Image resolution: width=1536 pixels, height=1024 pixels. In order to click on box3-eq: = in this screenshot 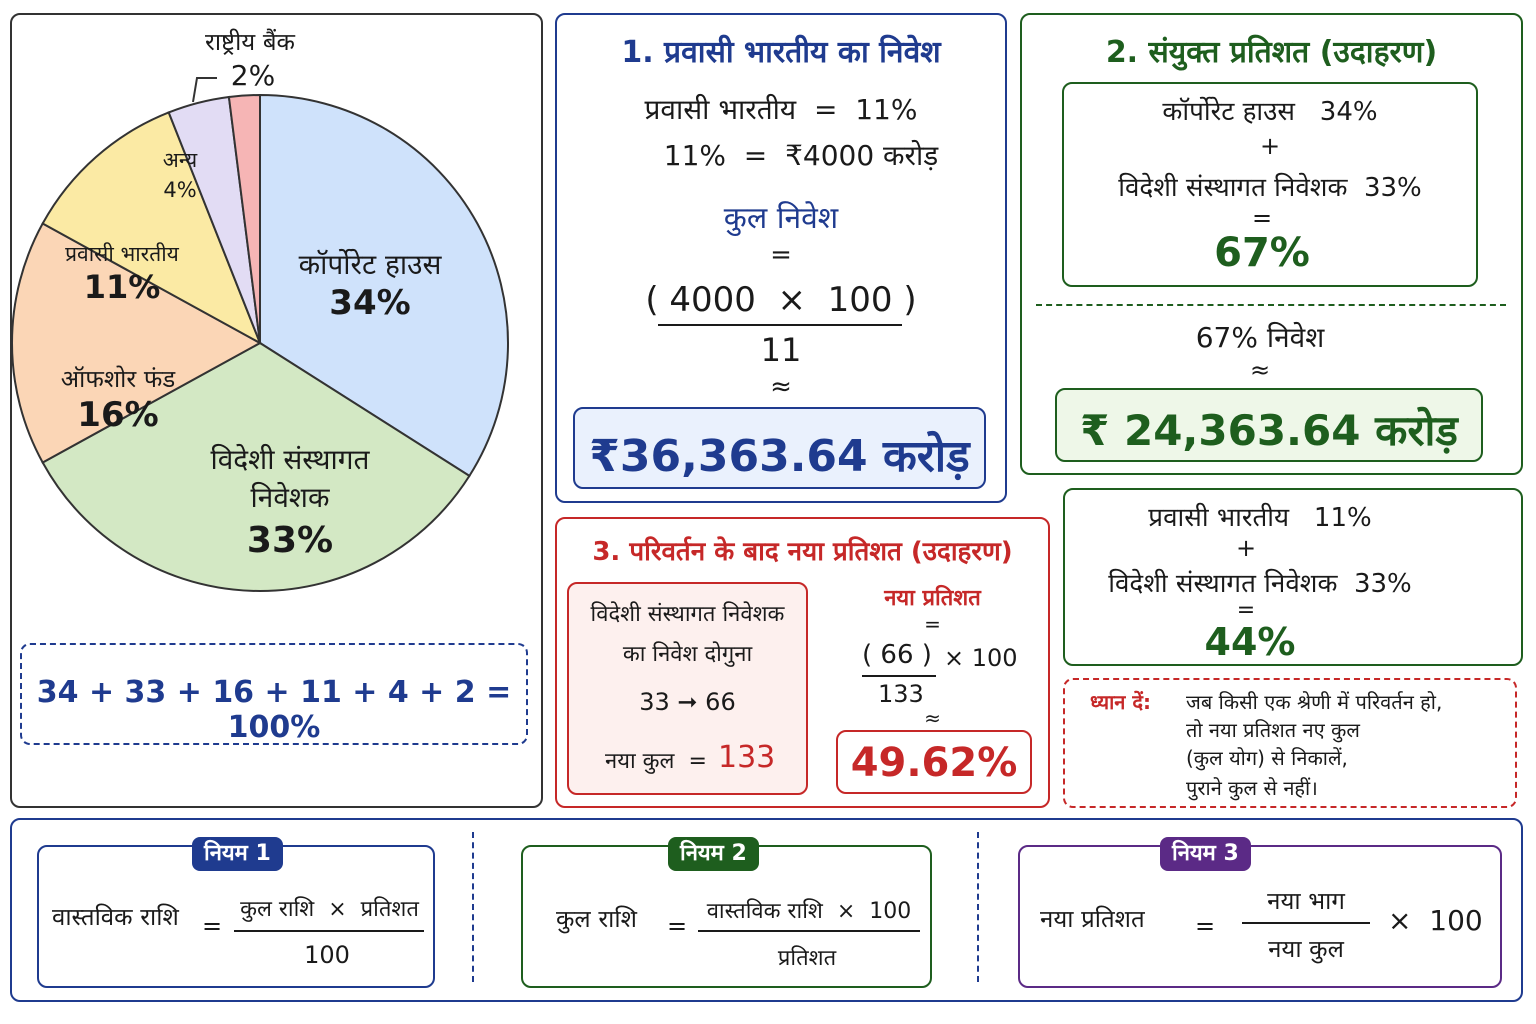, I will do `click(932, 624)`.